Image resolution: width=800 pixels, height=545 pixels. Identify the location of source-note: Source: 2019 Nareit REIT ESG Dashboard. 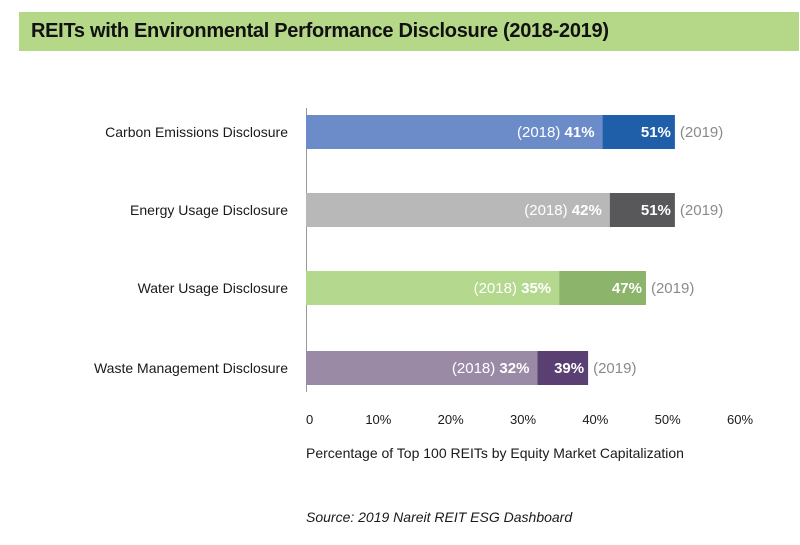
(439, 517).